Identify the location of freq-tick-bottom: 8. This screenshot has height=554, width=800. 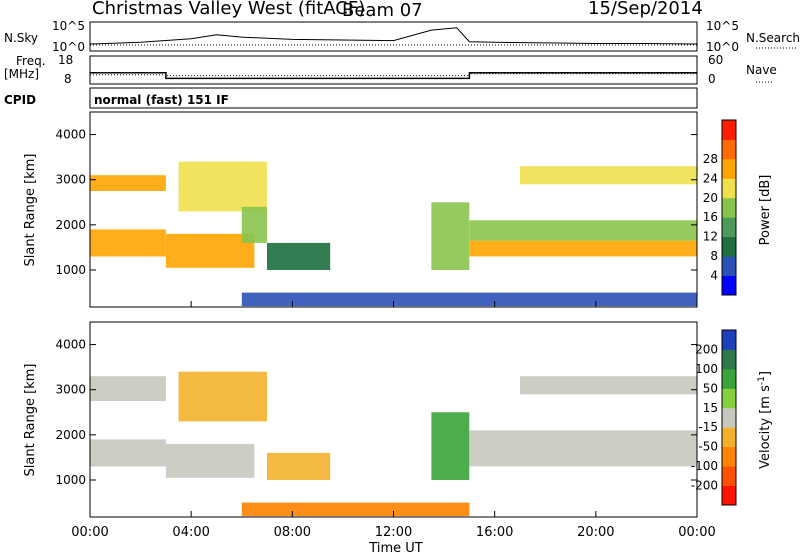
(68, 79).